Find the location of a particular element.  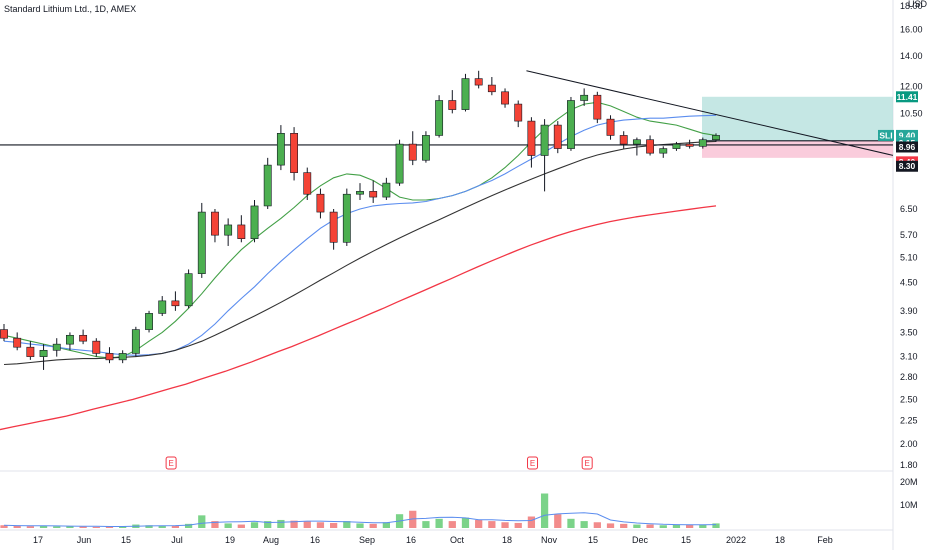

loss-zone is located at coordinates (797, 149).